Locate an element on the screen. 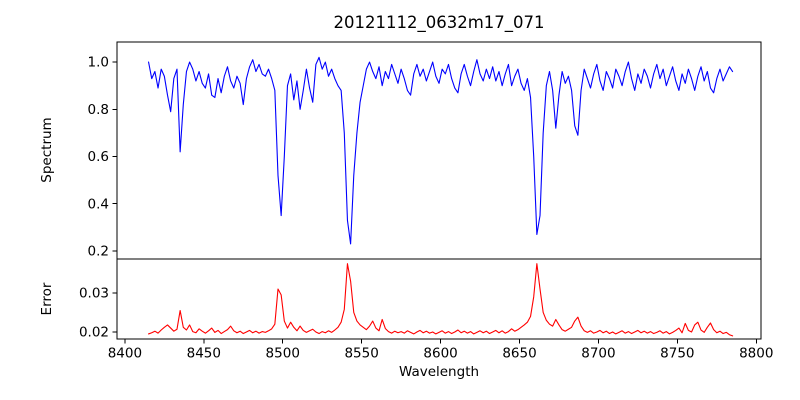  x-tick-label: 8800 is located at coordinates (756, 354).